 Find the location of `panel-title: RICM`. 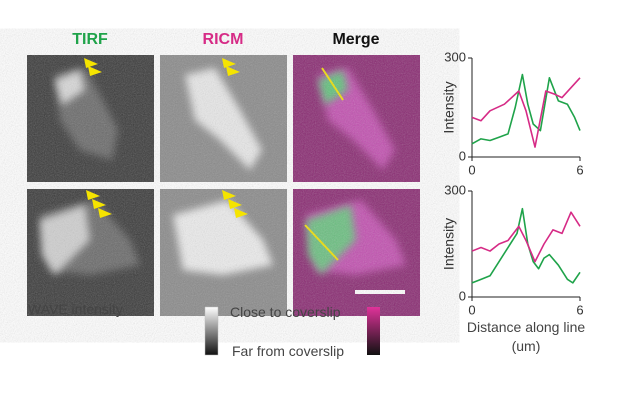

panel-title: RICM is located at coordinates (223, 39).